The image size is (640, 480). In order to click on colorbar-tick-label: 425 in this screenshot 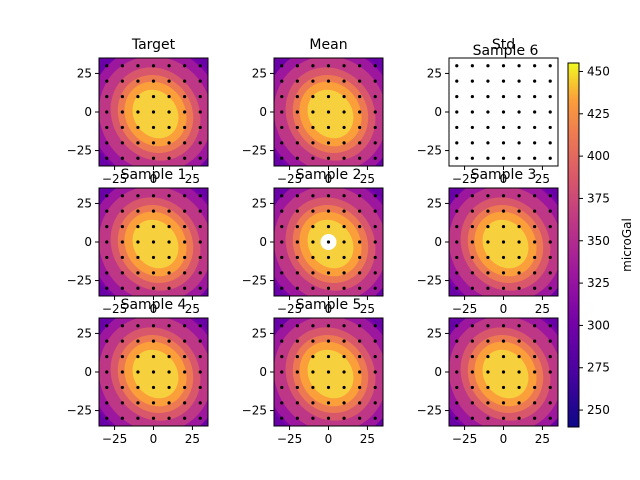, I will do `click(598, 114)`.